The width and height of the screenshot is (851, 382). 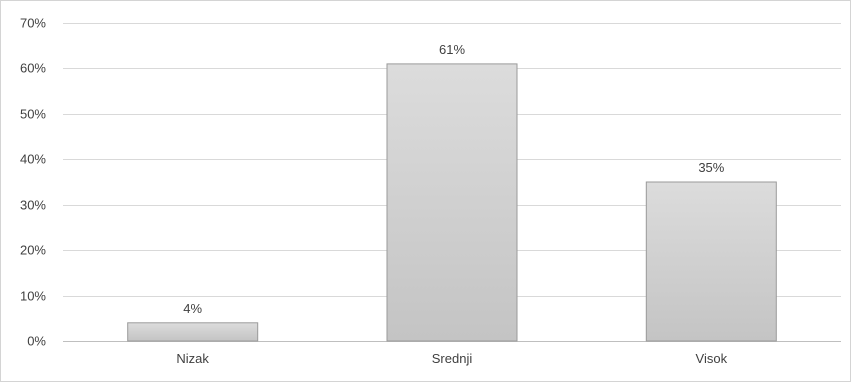 I want to click on x-axis-category-labels: Nizak Srednji Visok, so click(x=451, y=358).